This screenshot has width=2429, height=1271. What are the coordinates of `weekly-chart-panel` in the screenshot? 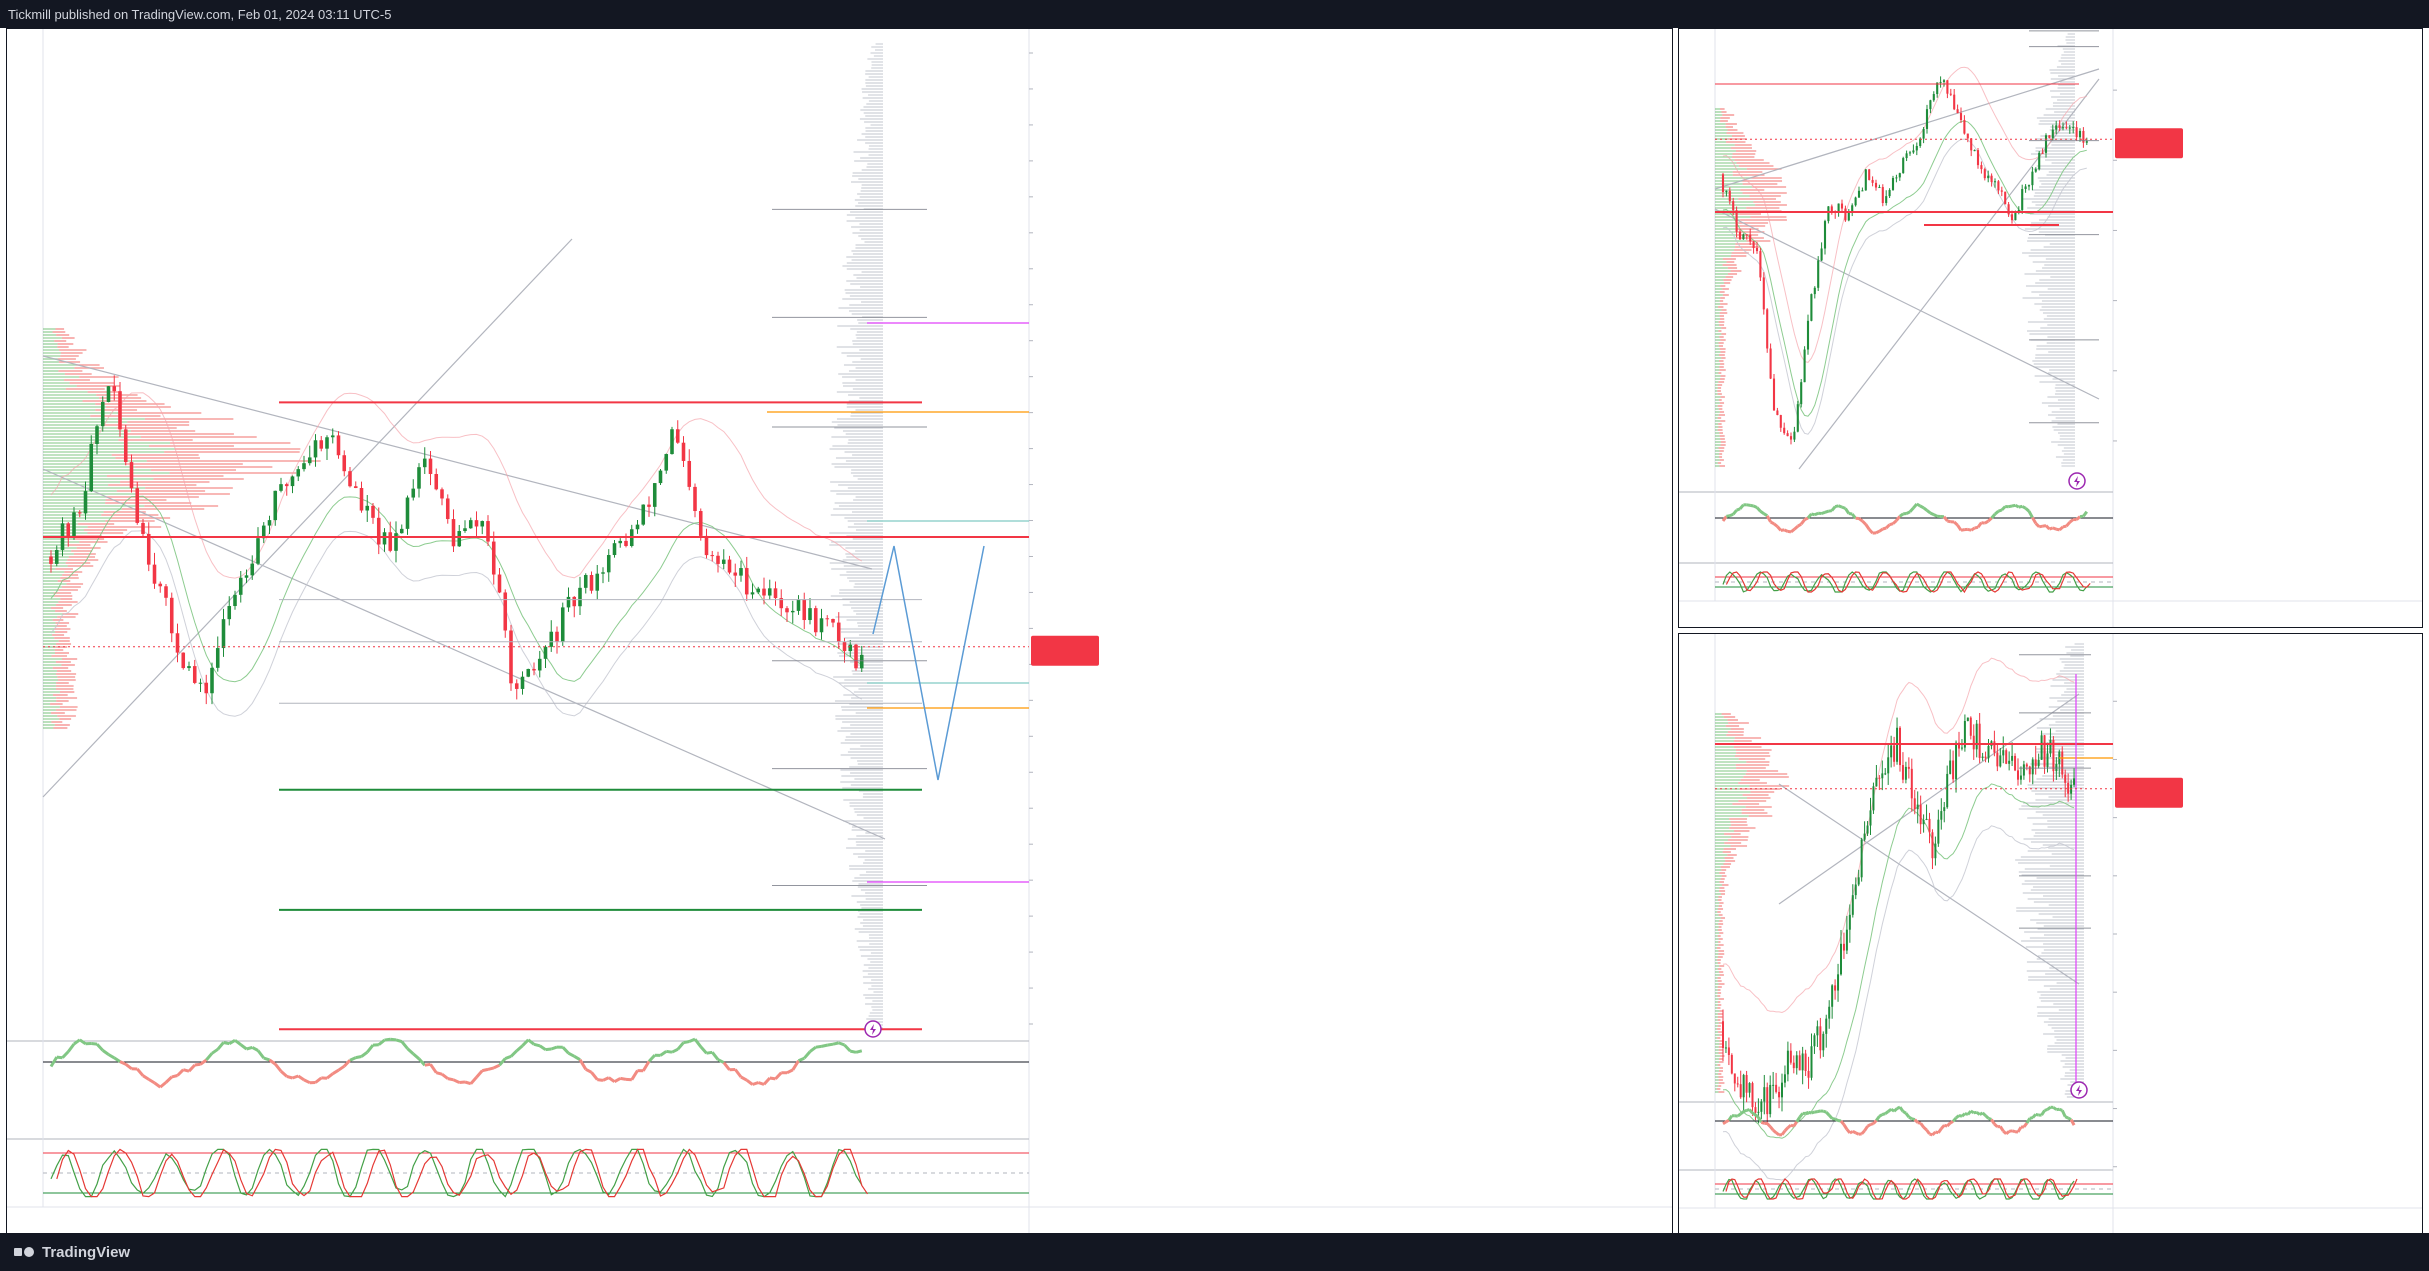 It's located at (2050, 328).